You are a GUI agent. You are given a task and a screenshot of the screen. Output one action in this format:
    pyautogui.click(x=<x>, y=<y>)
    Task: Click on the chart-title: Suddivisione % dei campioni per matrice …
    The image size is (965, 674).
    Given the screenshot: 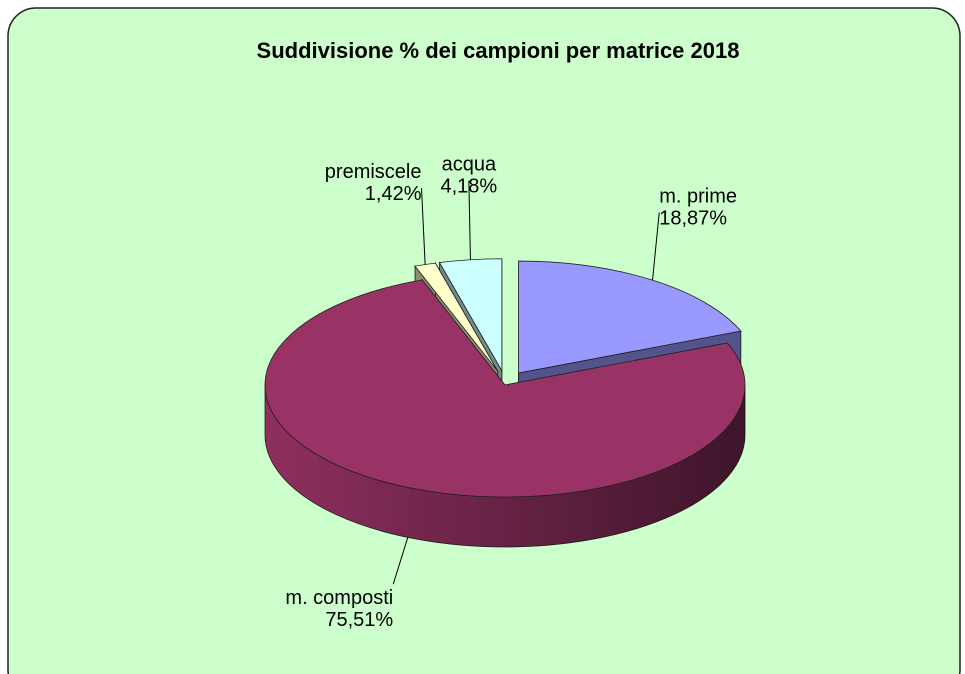 What is the action you would take?
    pyautogui.click(x=498, y=50)
    